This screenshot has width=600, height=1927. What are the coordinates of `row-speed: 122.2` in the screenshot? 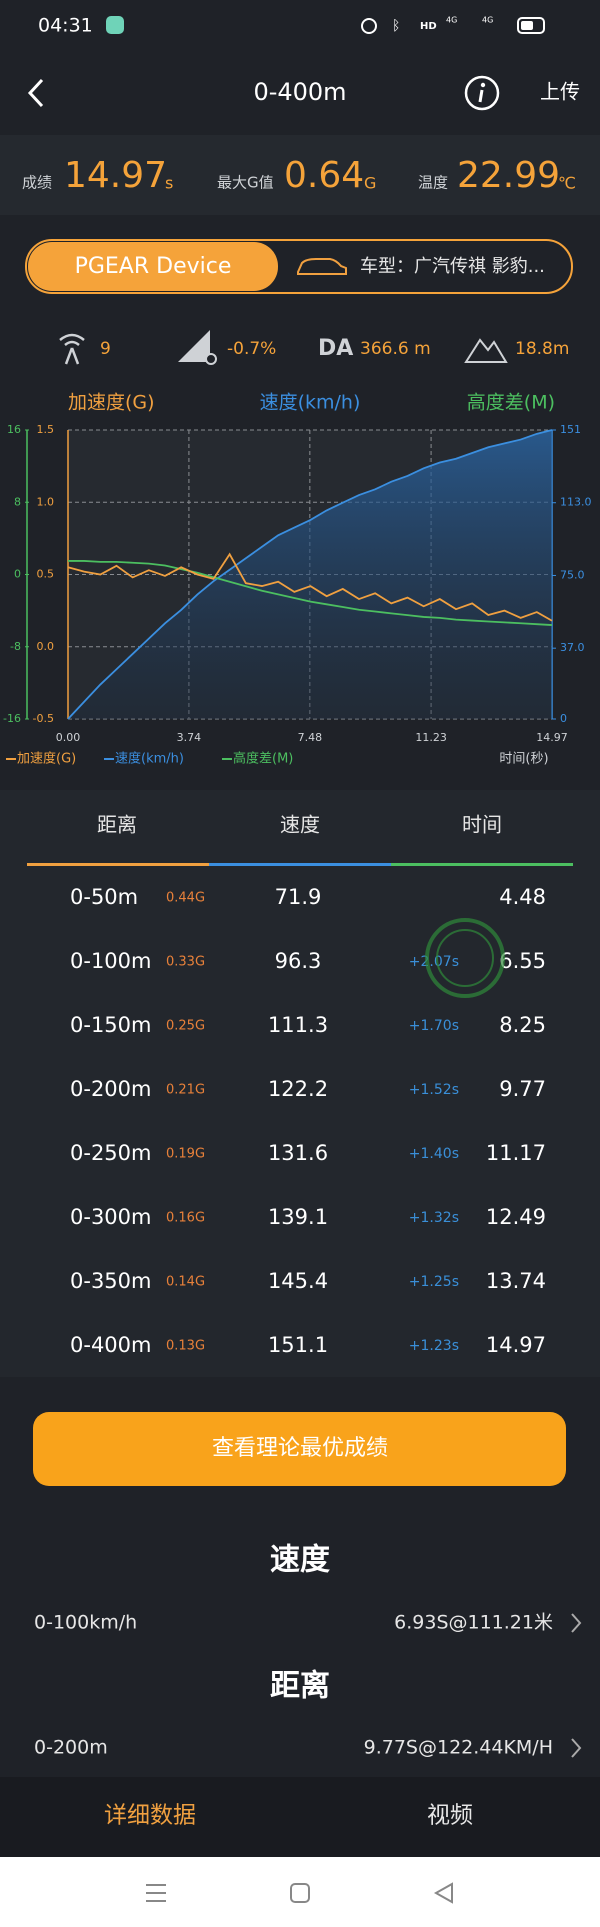 It's located at (298, 1089).